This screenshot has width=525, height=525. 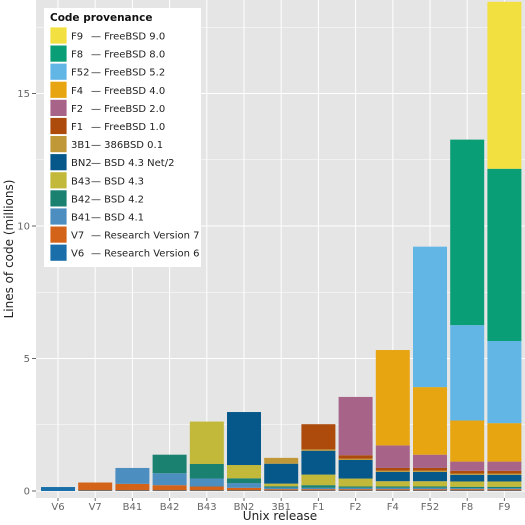 I want to click on bar-segment-f4-b43, so click(x=392, y=484).